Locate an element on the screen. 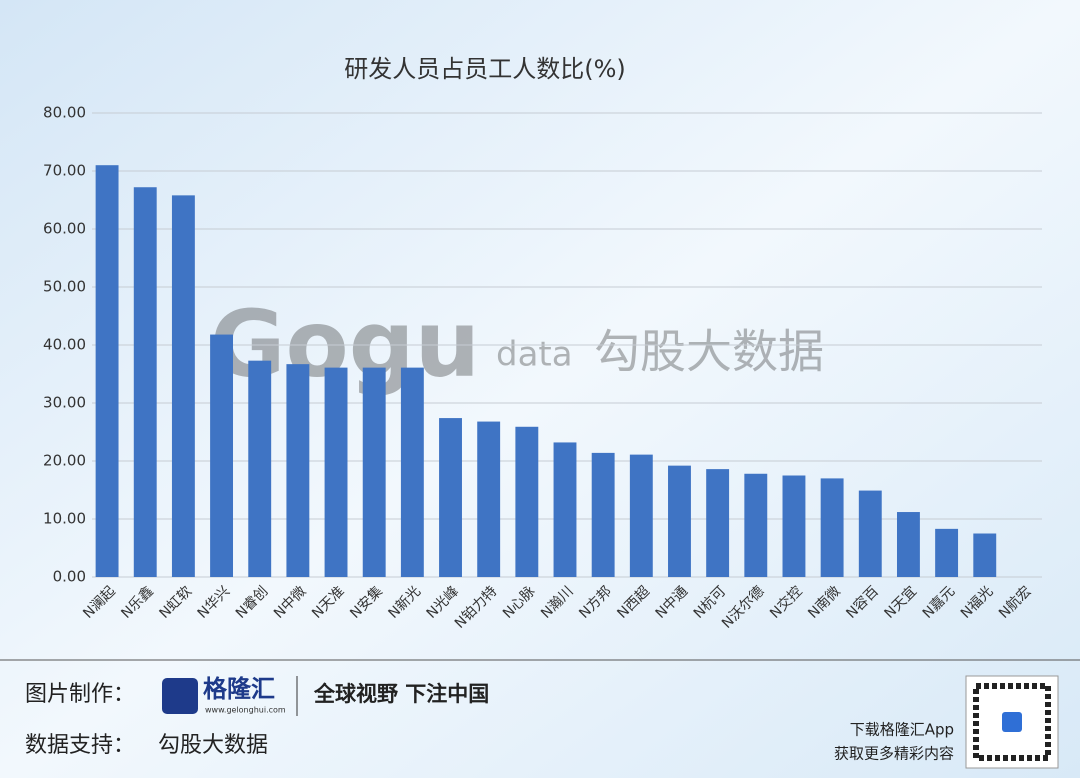  footer-brand-url: www.gelonghui.com is located at coordinates (245, 710).